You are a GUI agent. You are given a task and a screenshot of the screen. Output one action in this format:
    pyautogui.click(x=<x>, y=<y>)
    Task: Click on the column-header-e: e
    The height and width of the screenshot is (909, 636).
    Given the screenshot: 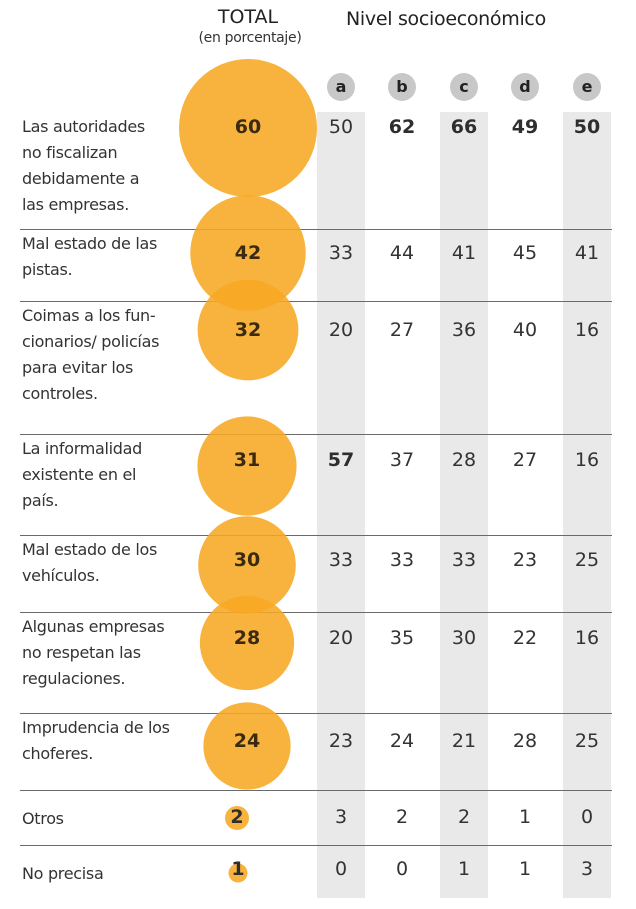 What is the action you would take?
    pyautogui.click(x=587, y=87)
    